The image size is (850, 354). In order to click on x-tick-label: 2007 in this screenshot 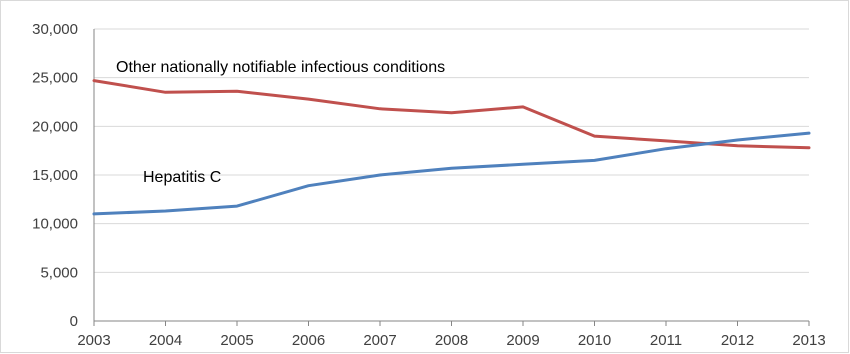, I will do `click(379, 340)`.